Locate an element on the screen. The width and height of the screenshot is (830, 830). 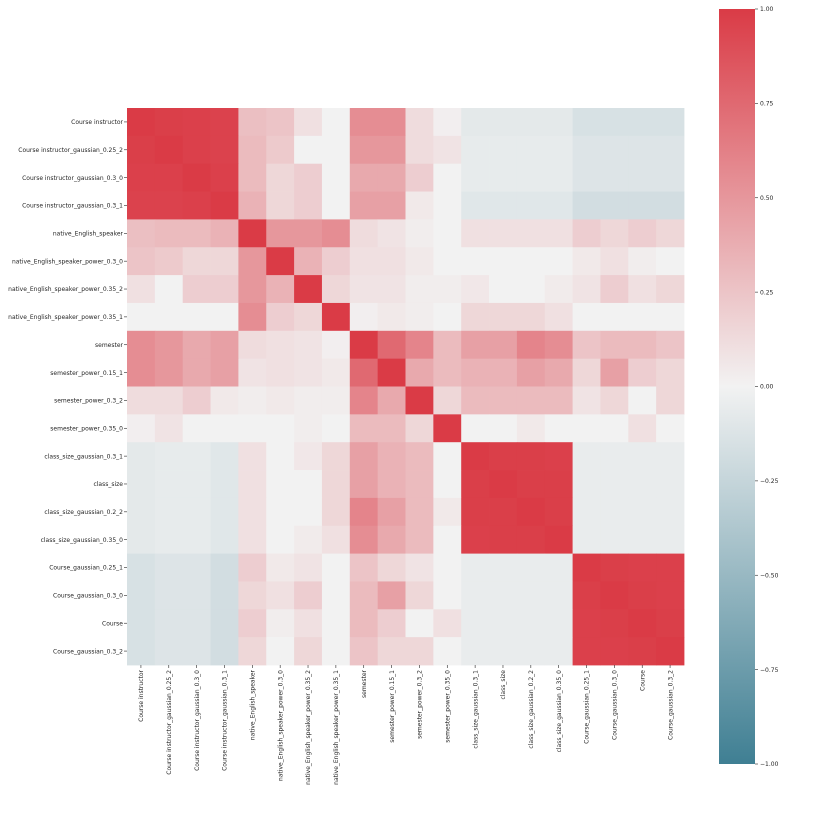
heatmap-cell-r1-c12 is located at coordinates (475, 150).